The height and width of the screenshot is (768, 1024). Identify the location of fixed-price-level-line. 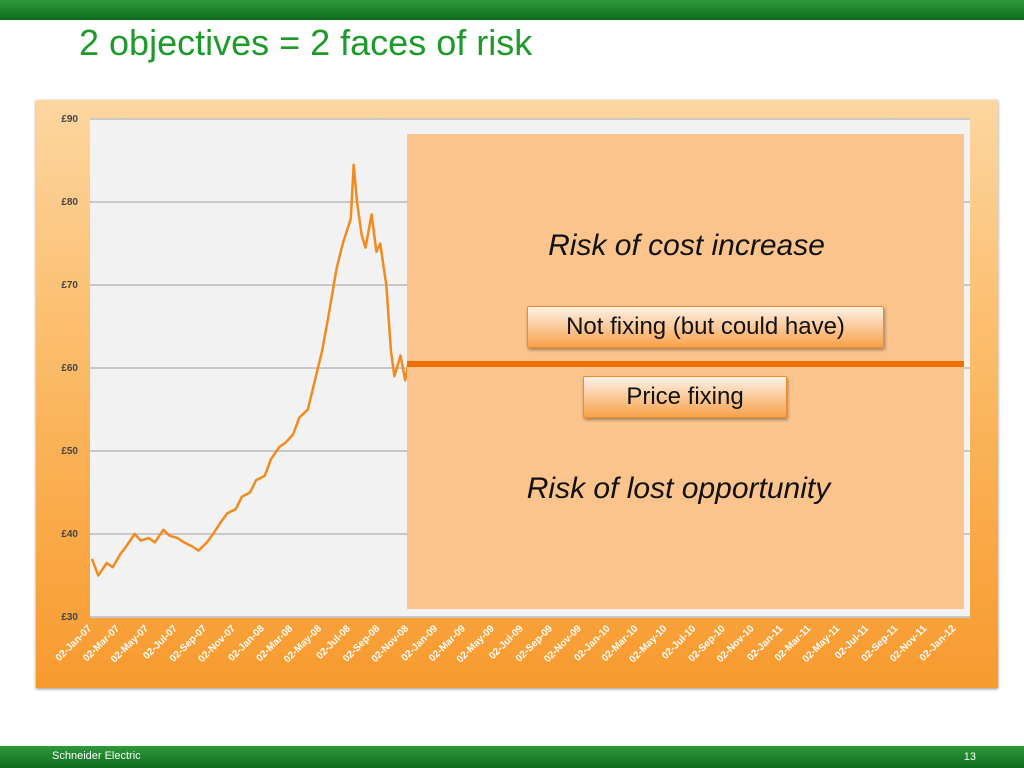
(685, 363).